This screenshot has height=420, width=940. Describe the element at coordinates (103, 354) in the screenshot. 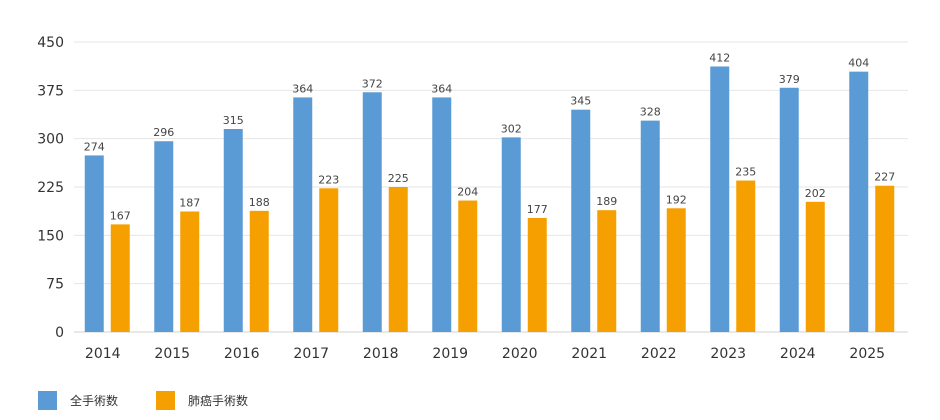

I see `x-tick-label: 2014` at that location.